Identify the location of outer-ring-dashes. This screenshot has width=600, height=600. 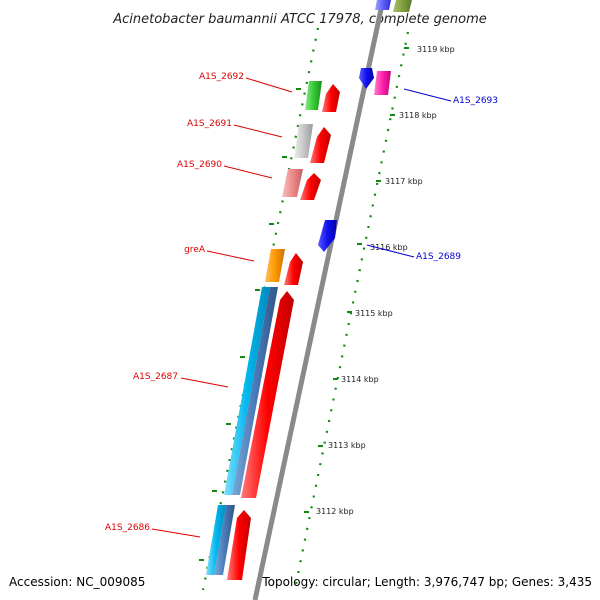
(250, 324).